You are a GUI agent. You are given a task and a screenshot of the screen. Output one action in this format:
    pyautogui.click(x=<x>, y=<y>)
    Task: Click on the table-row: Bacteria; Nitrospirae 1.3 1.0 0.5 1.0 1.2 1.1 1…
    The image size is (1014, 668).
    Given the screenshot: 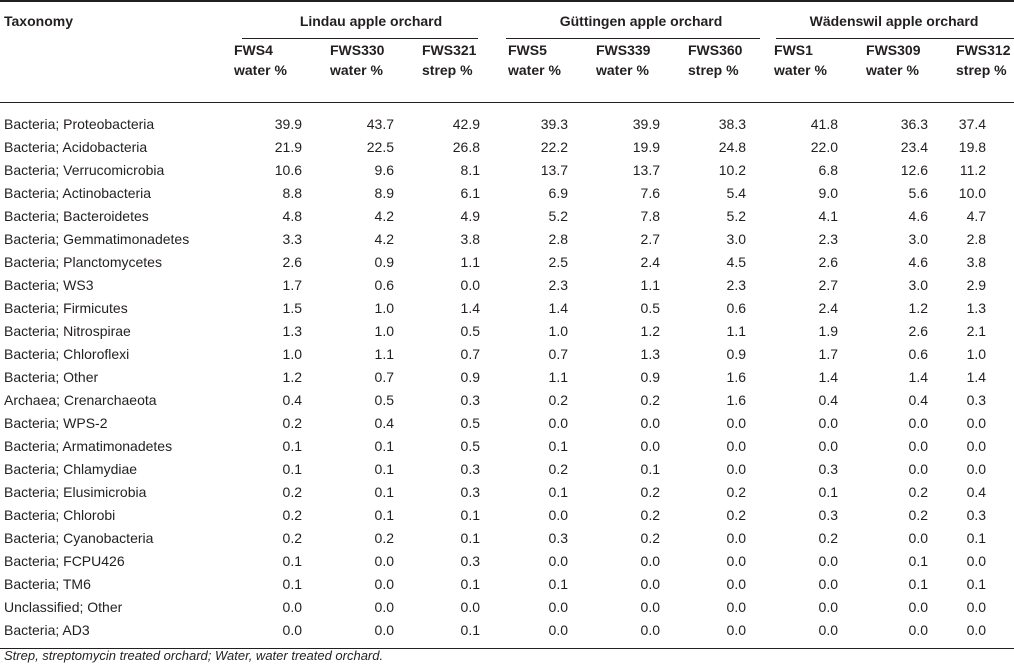 What is the action you would take?
    pyautogui.click(x=507, y=331)
    